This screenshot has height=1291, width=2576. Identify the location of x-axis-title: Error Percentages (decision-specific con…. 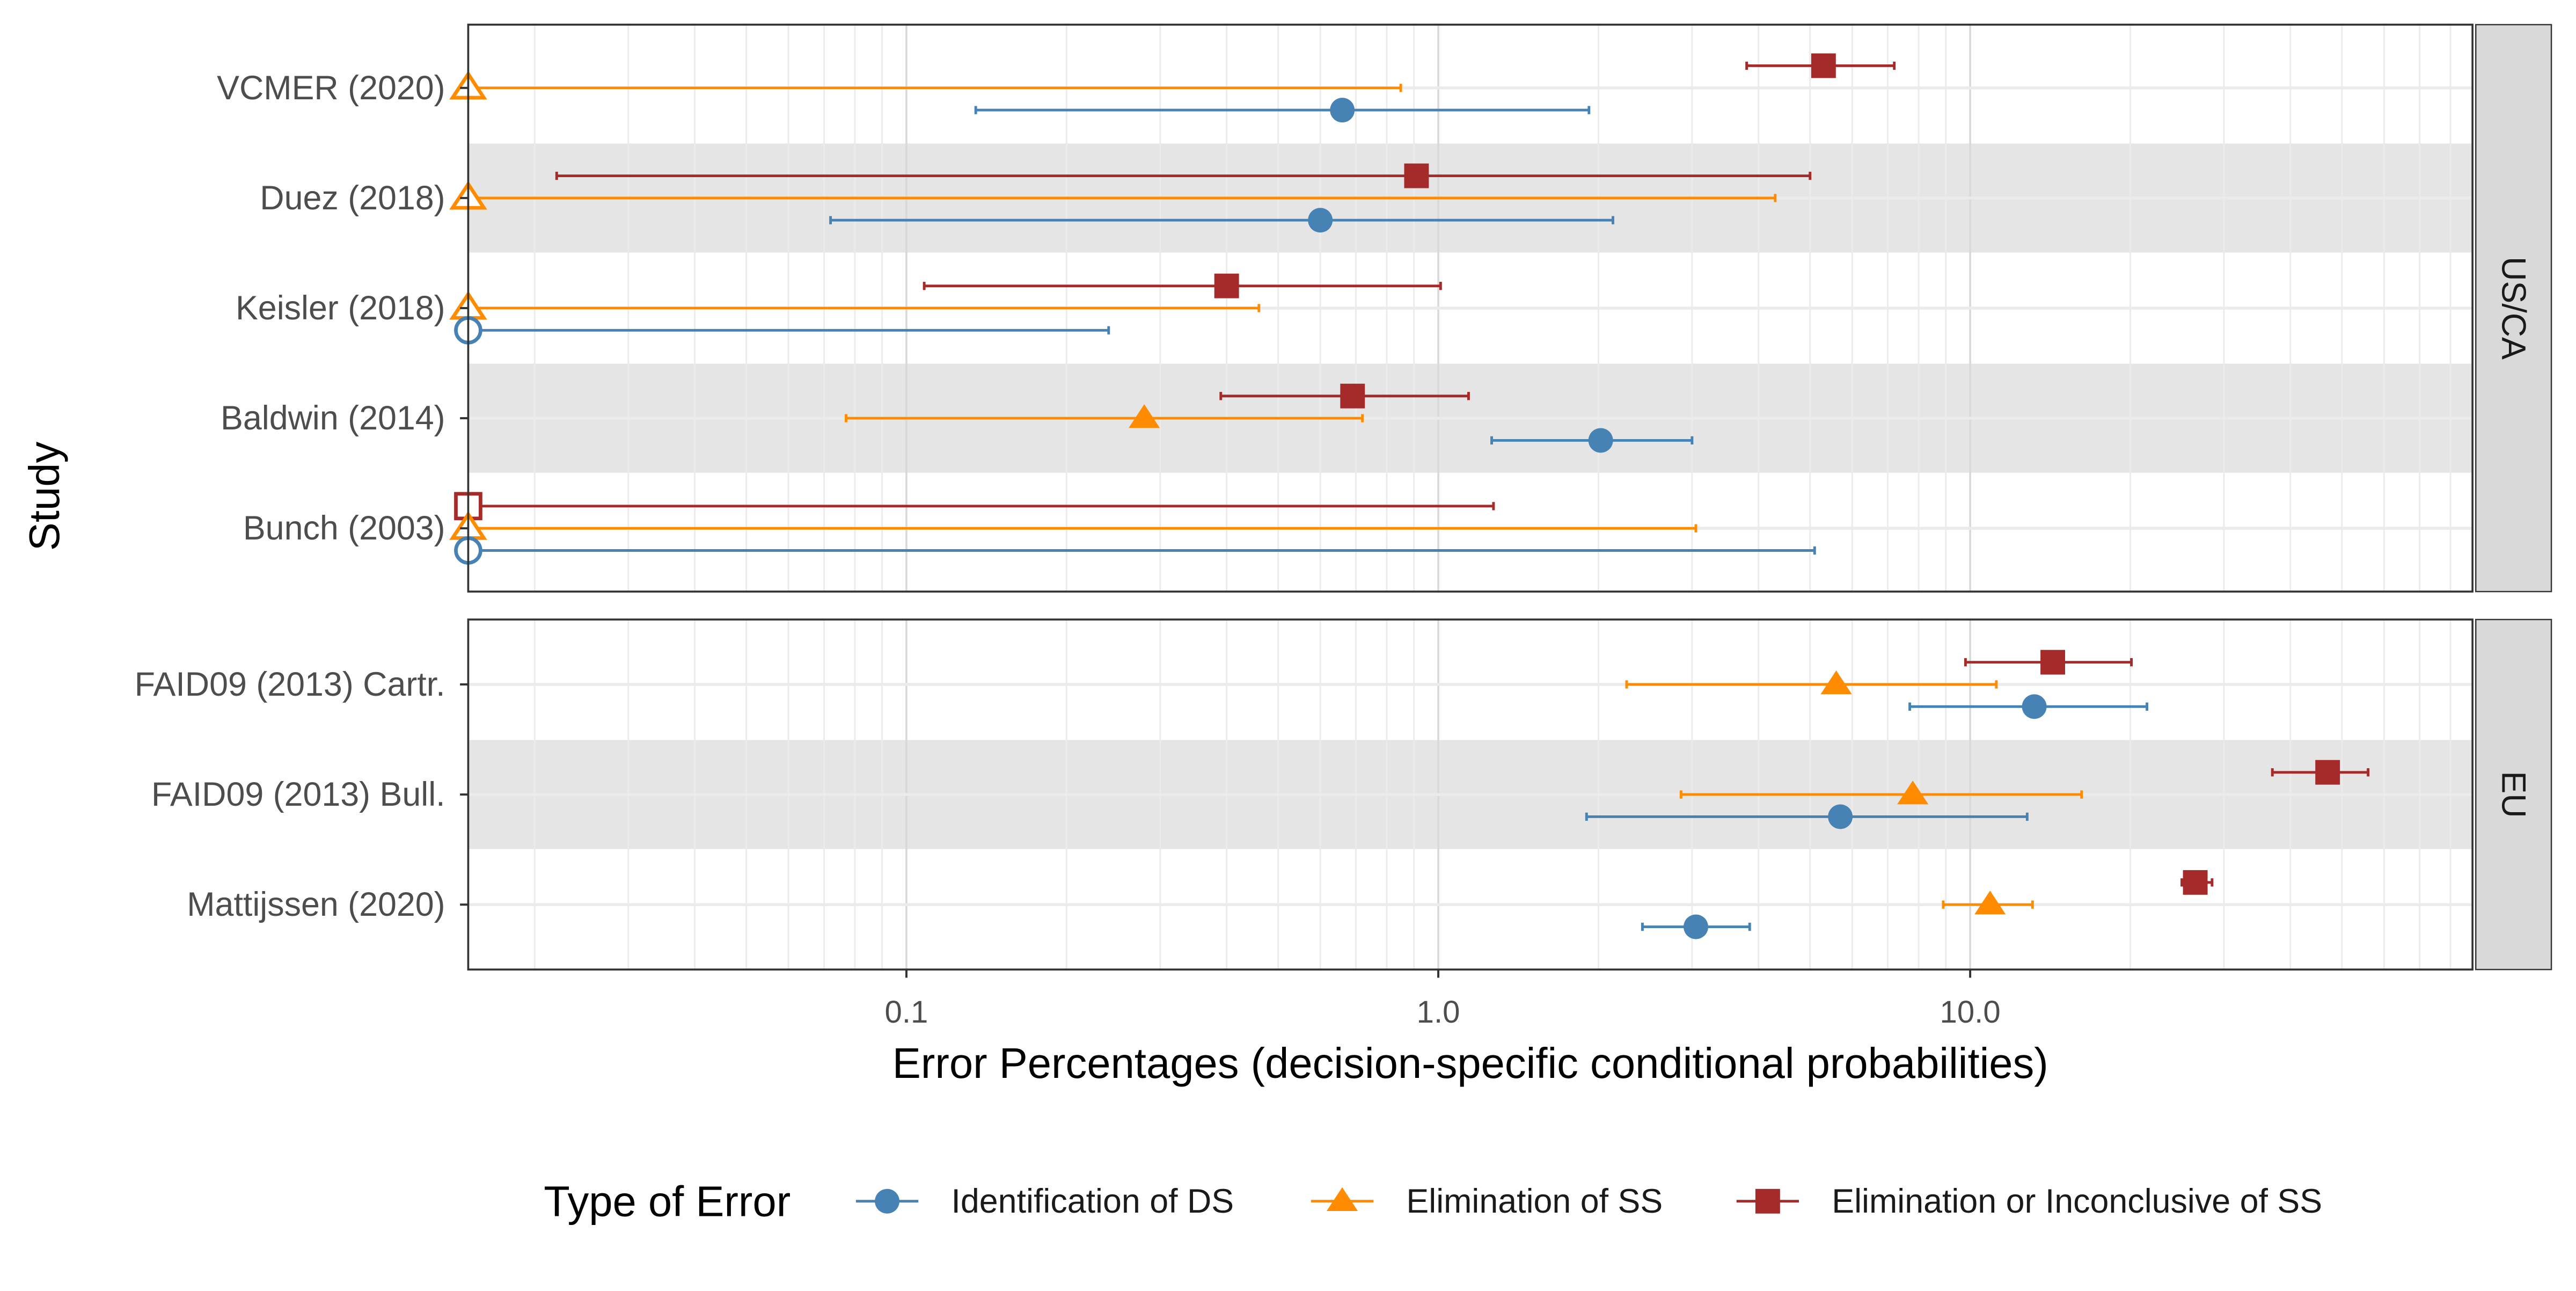
(1470, 1063).